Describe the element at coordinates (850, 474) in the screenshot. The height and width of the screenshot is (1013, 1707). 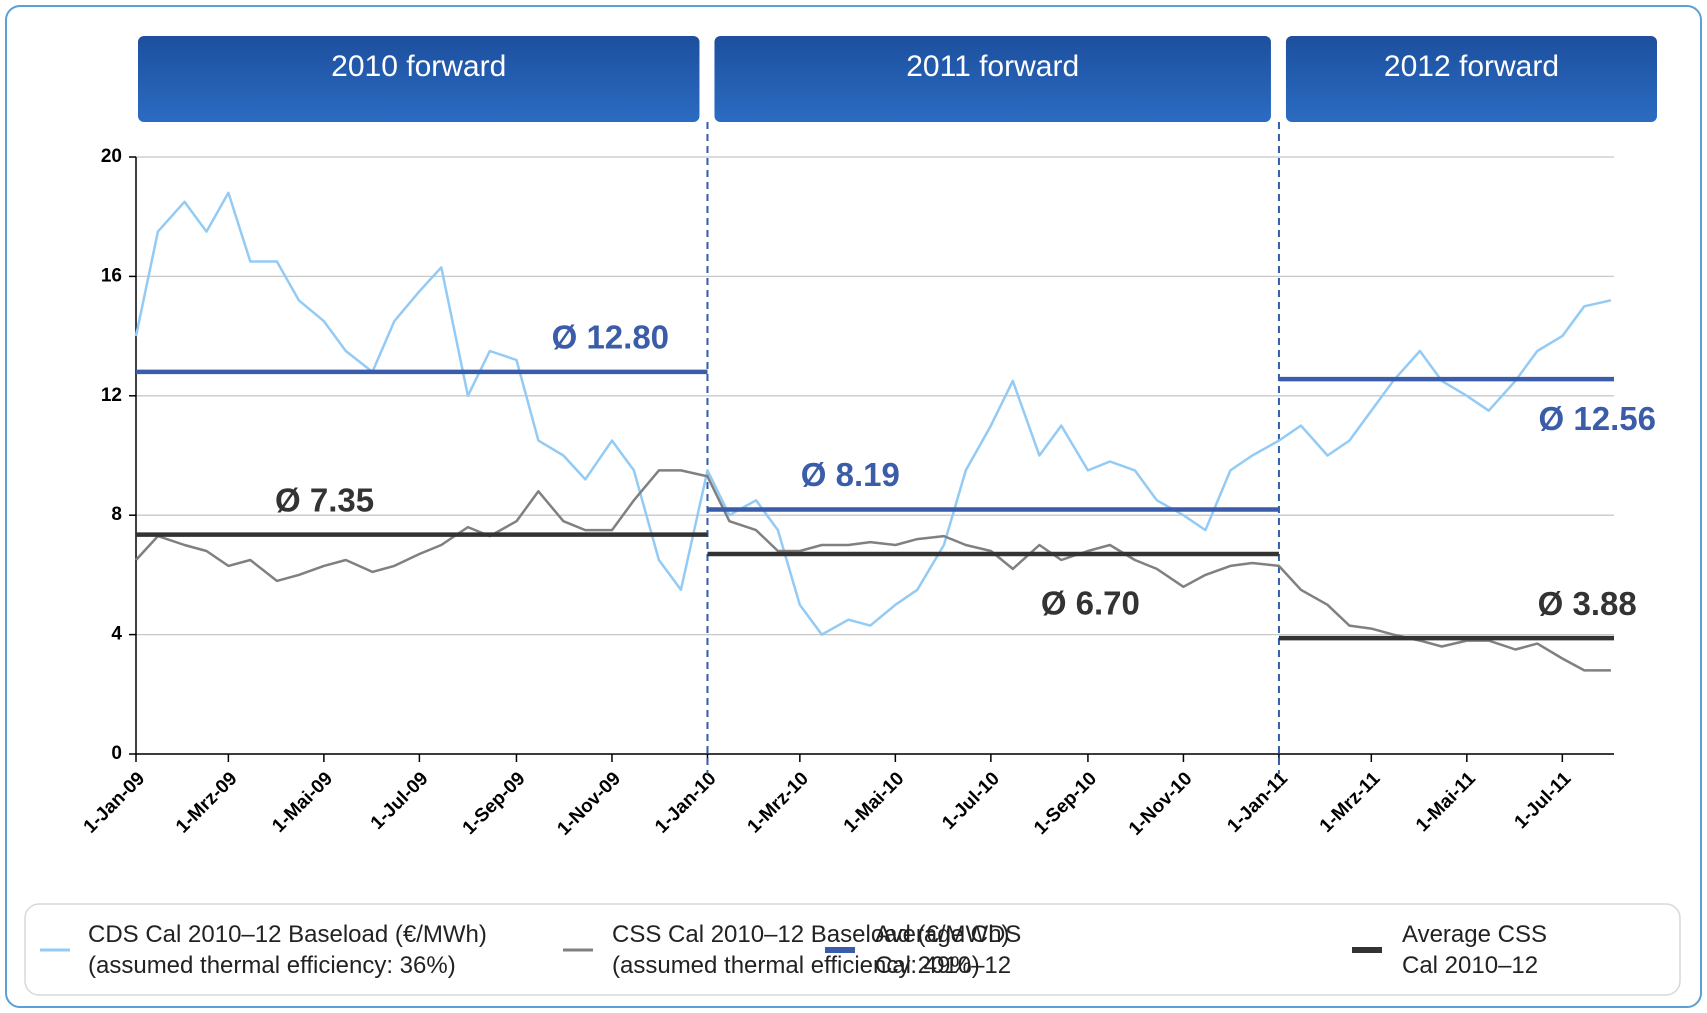
I see `average-label: Ø 8.19` at that location.